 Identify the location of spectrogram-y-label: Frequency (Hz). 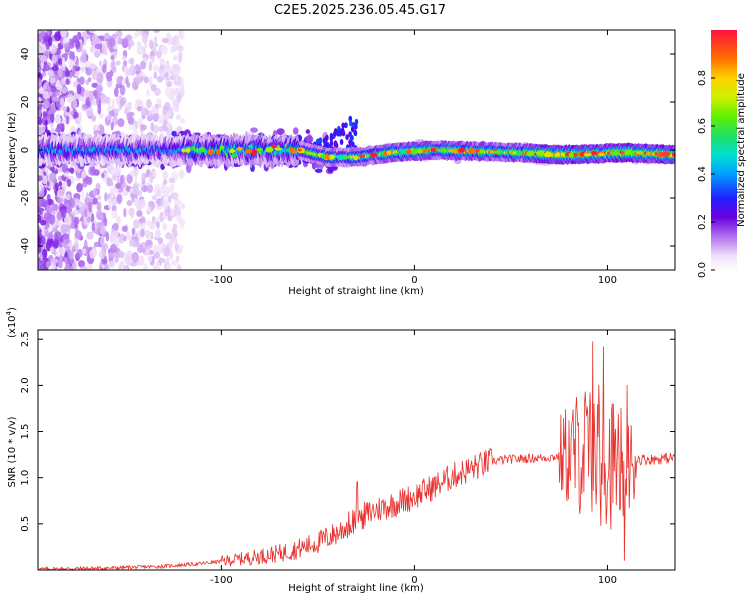
(12, 150).